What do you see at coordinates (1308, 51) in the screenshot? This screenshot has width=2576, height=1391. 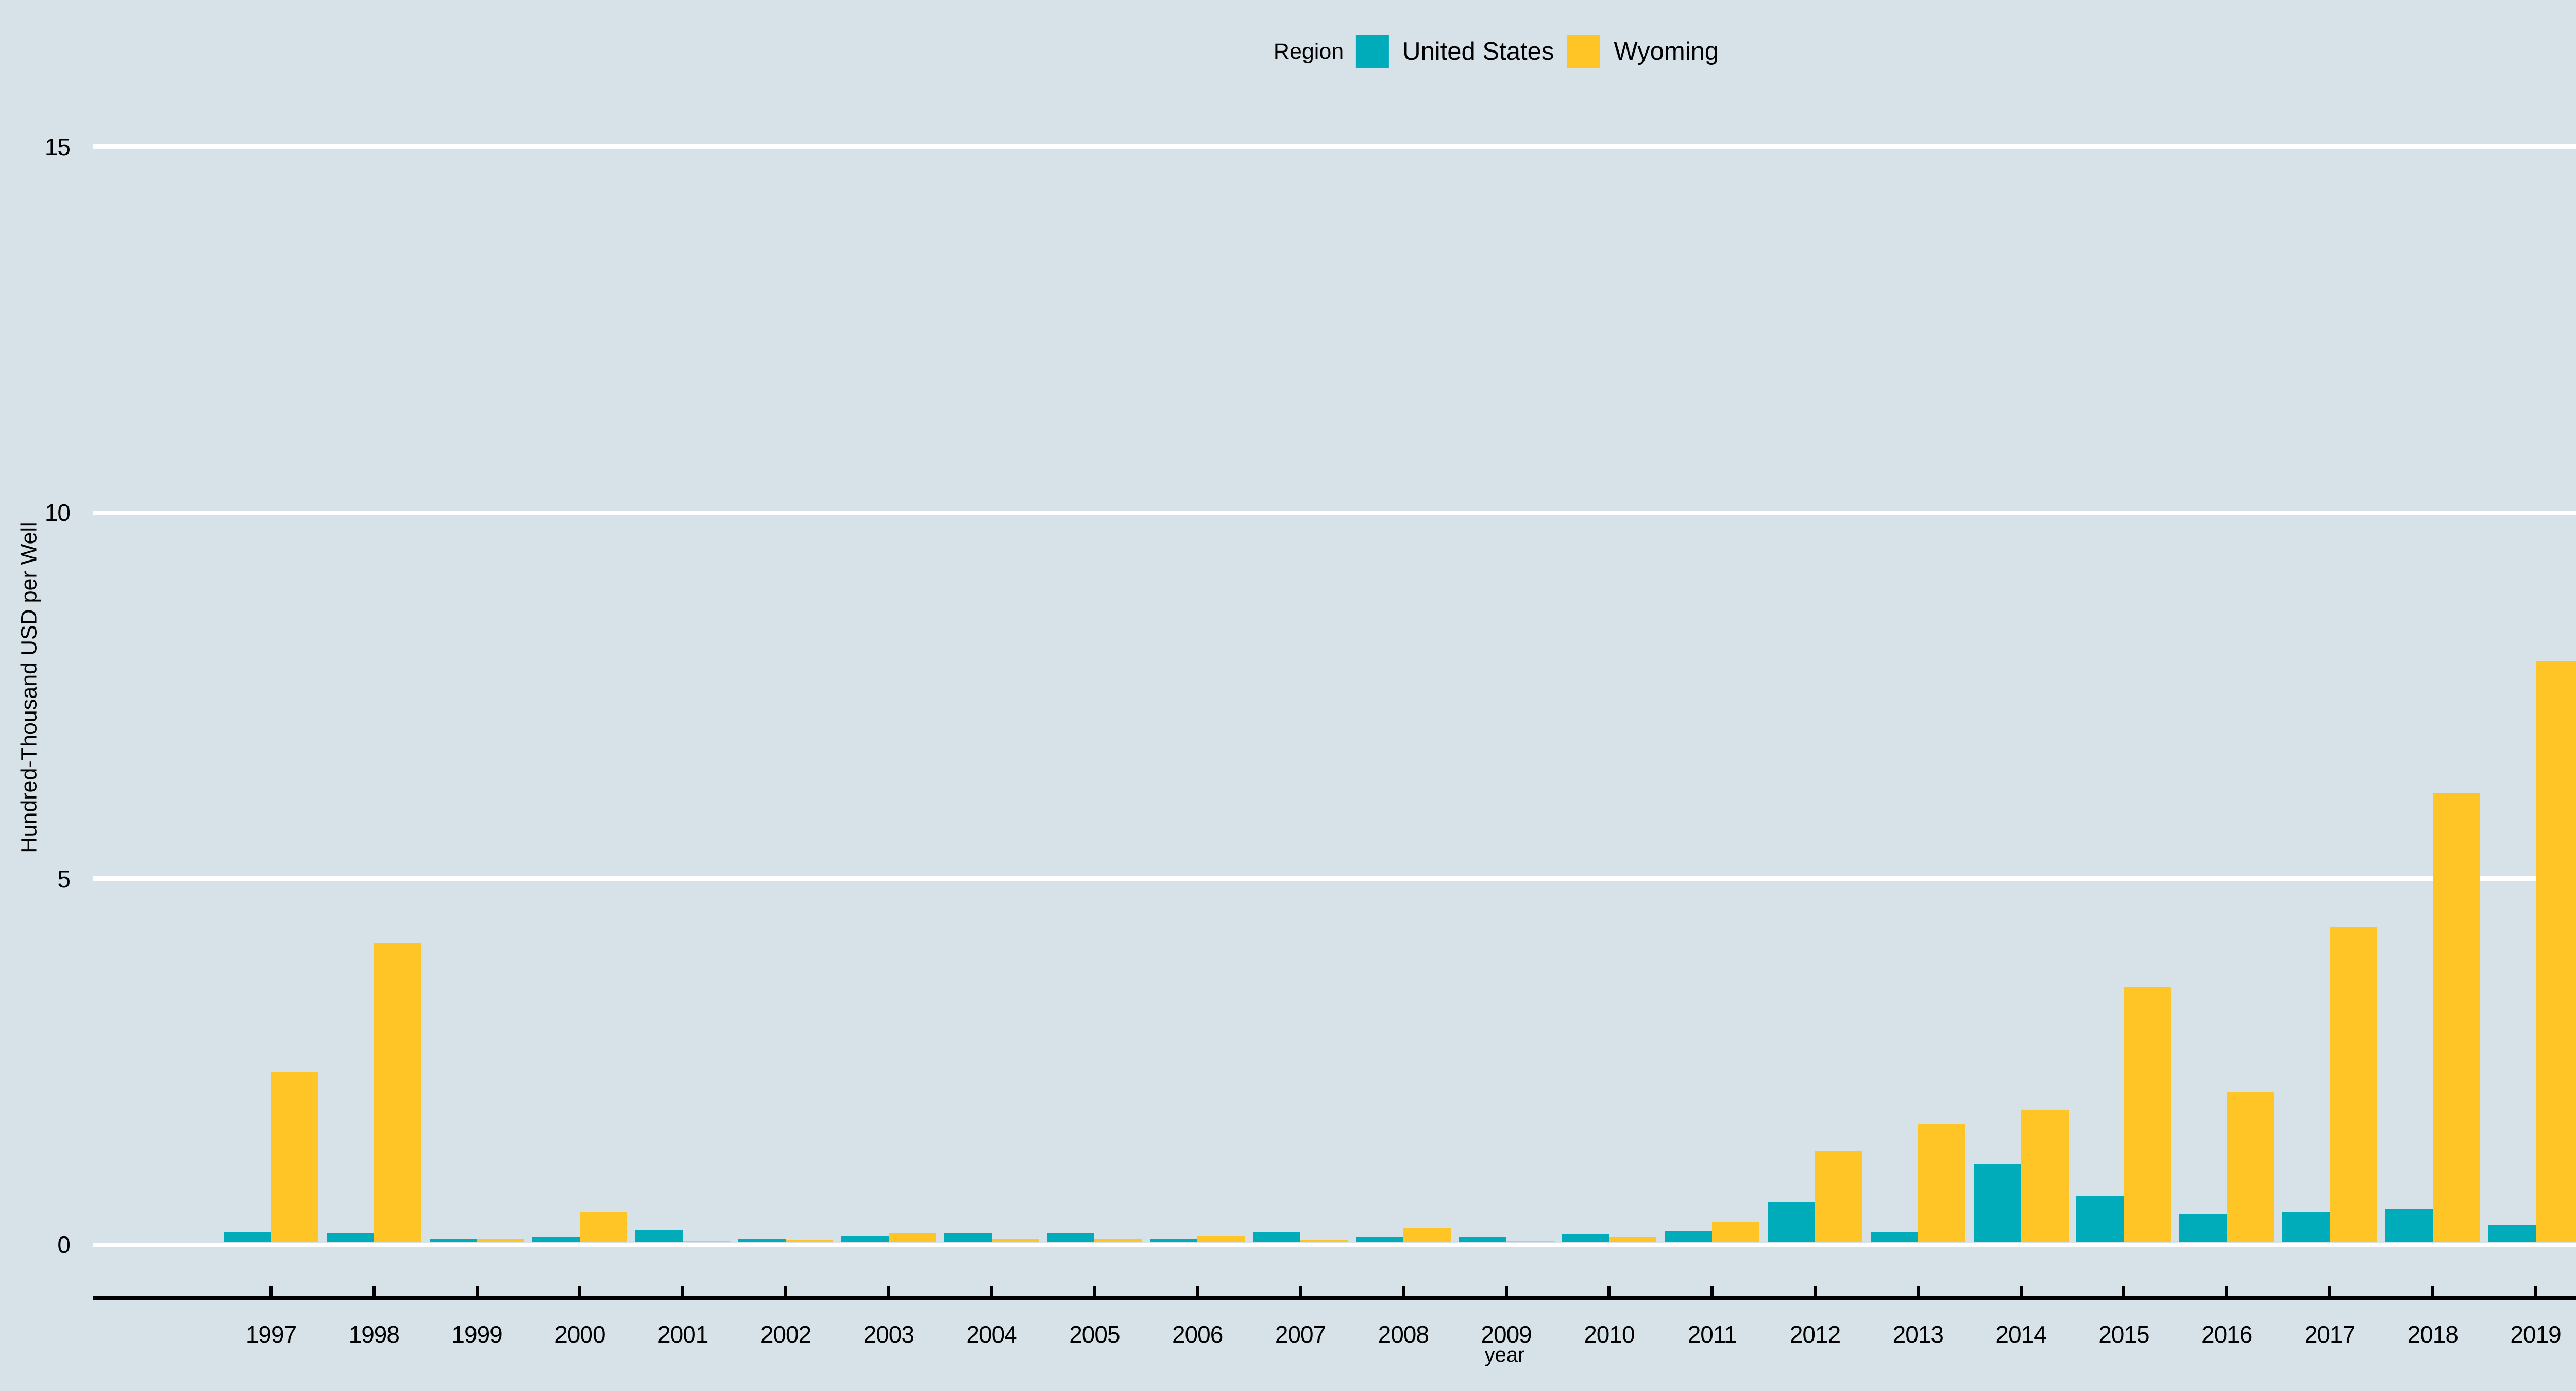 I see `legend-title: Region` at bounding box center [1308, 51].